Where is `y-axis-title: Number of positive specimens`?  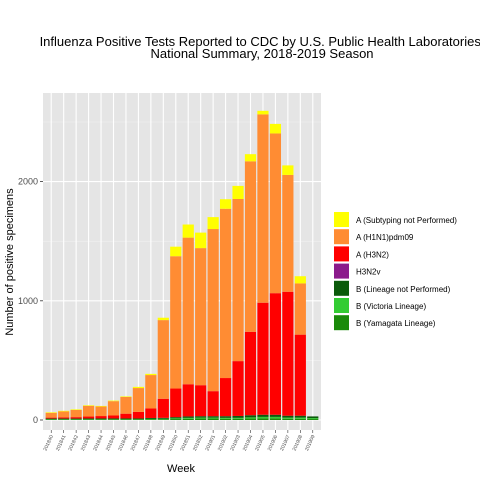 y-axis-title: Number of positive specimens is located at coordinates (10, 262).